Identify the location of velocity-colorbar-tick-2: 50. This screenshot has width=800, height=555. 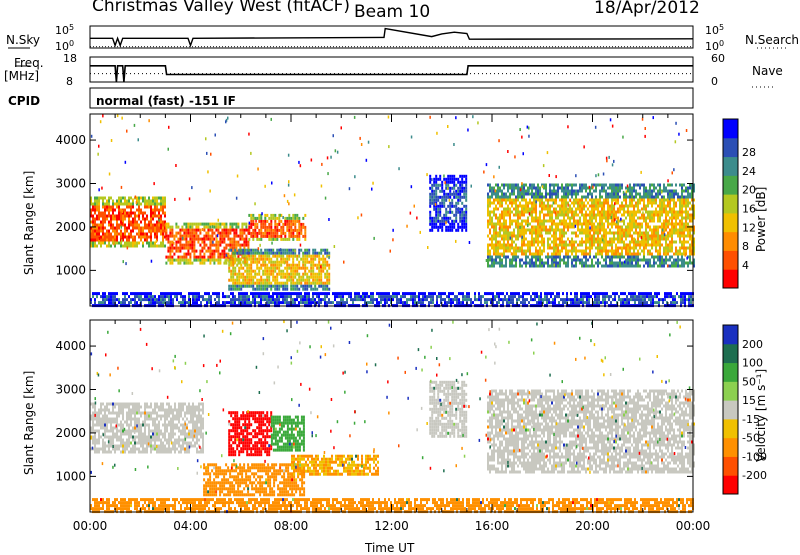
(749, 381).